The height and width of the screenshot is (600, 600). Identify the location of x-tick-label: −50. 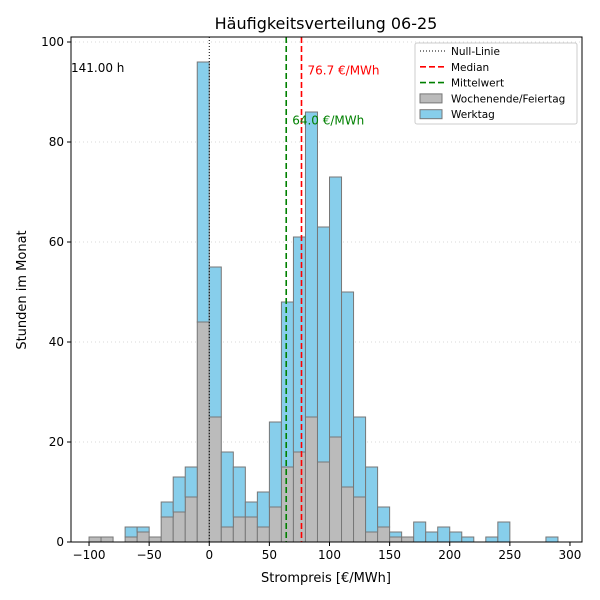
(148, 555).